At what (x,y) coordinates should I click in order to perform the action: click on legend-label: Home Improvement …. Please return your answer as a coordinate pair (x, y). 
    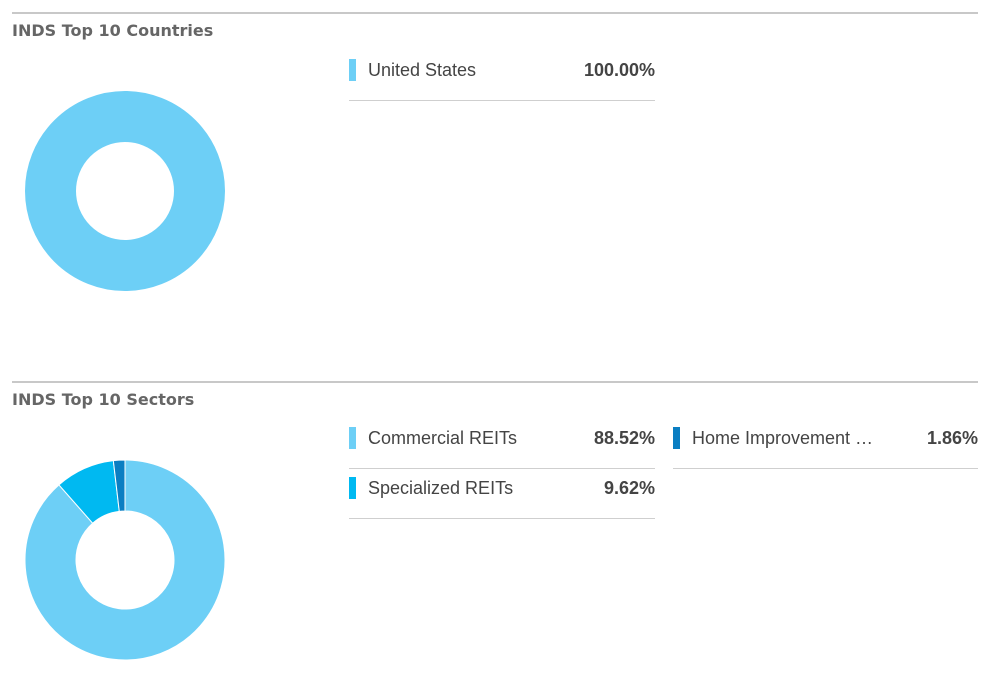
    Looking at the image, I should click on (783, 438).